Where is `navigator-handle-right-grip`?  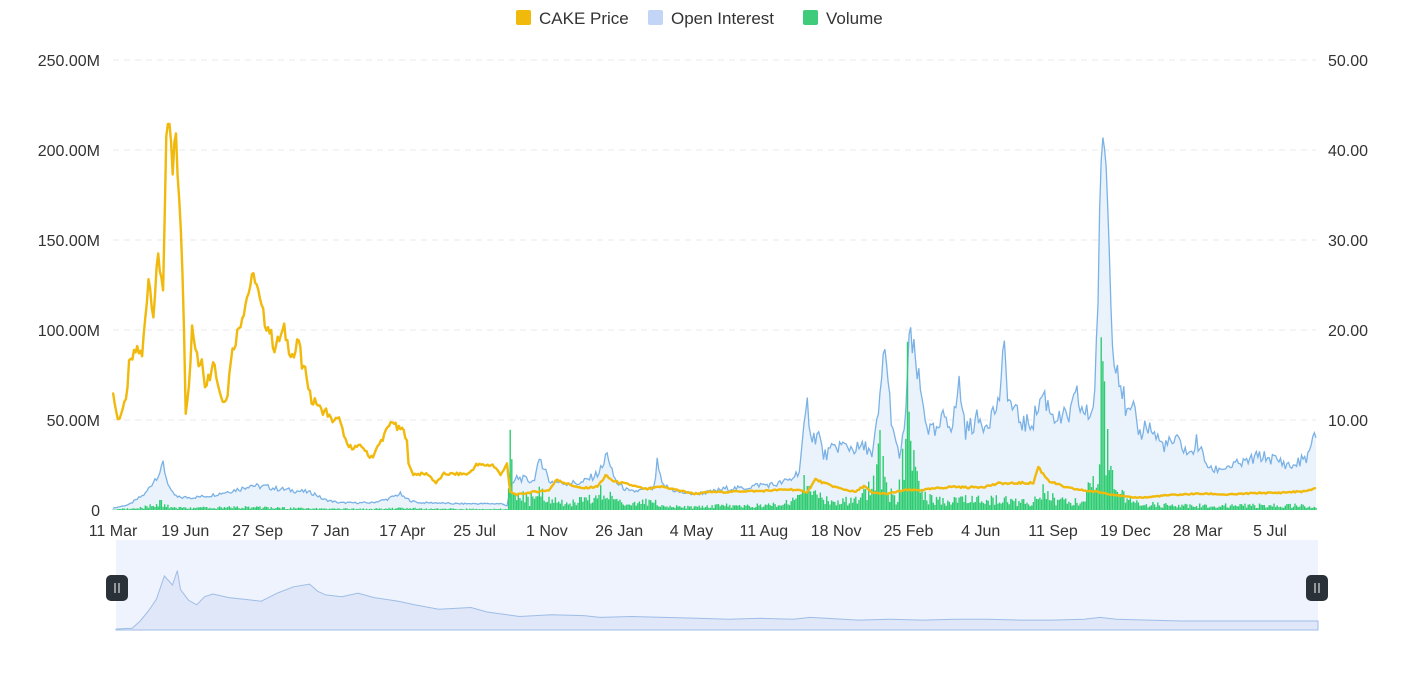 navigator-handle-right-grip is located at coordinates (1317, 588).